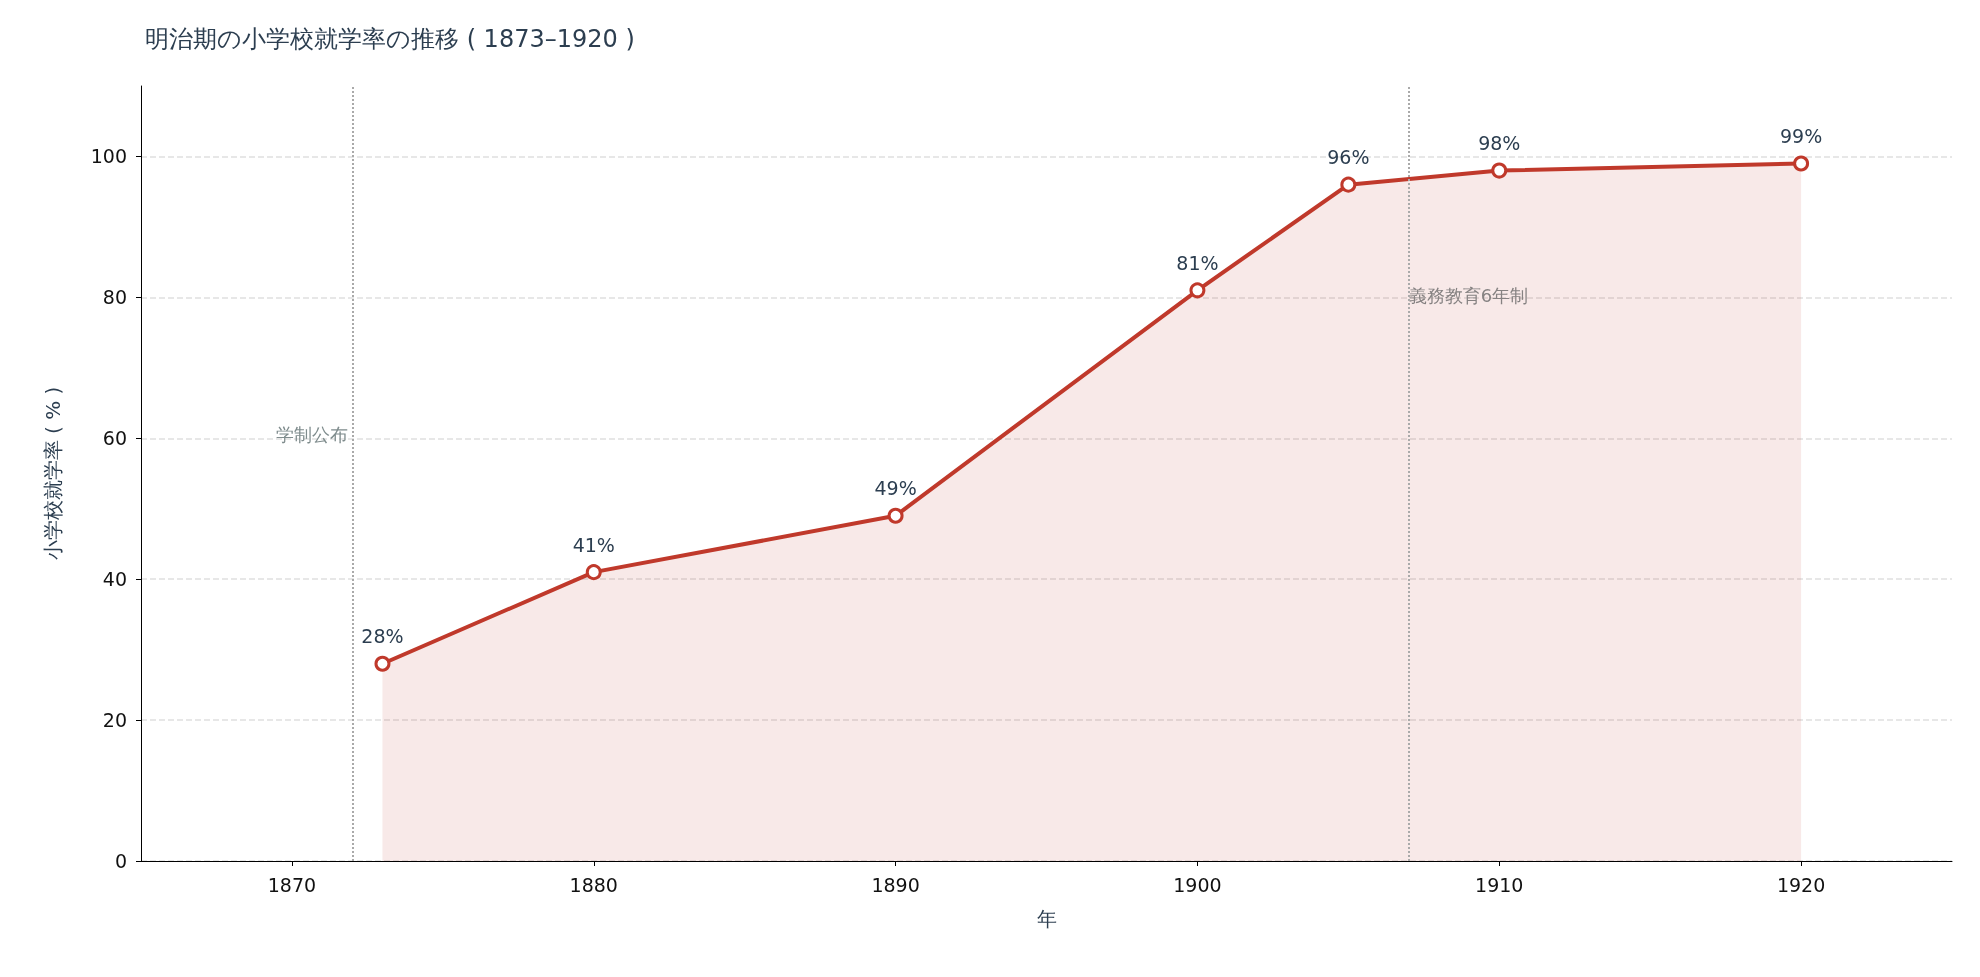  What do you see at coordinates (114, 297) in the screenshot?
I see `y-tick-label: 80` at bounding box center [114, 297].